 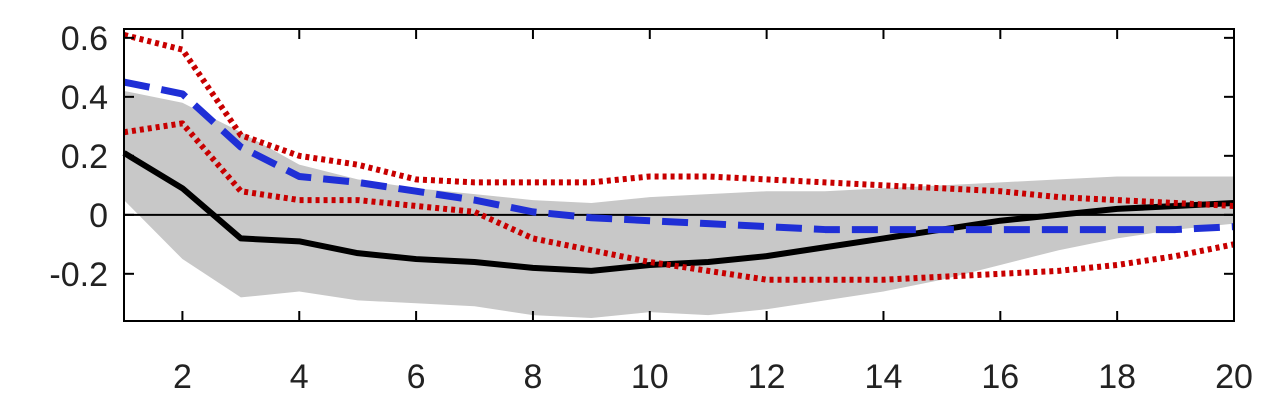 What do you see at coordinates (884, 377) in the screenshot?
I see `x-tick-label: 14` at bounding box center [884, 377].